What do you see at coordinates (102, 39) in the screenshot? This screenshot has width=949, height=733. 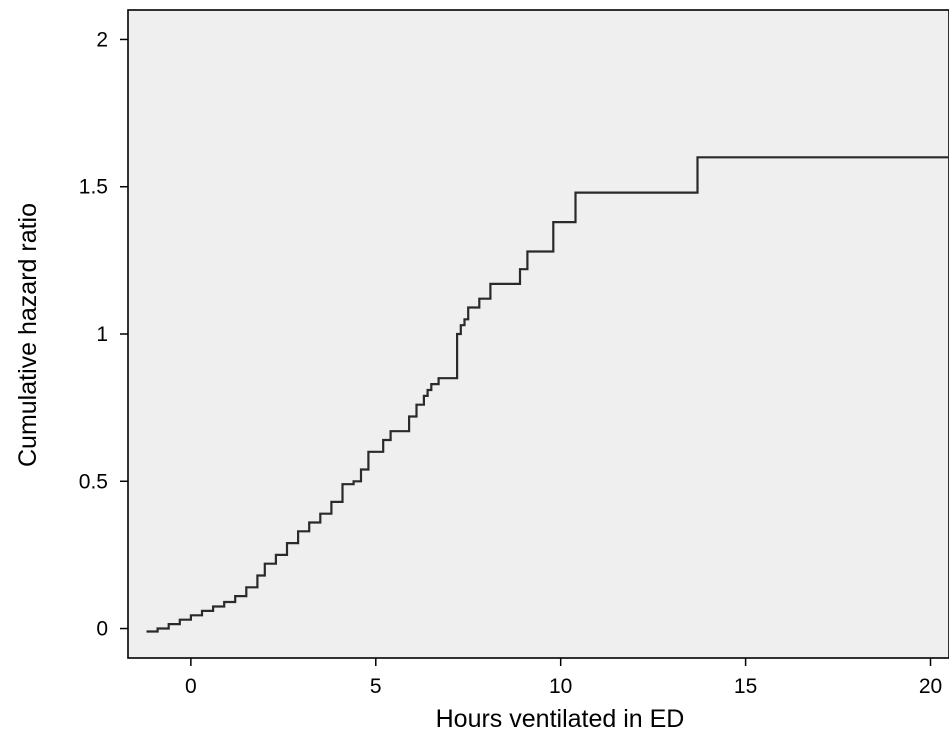 I see `y-tick-label: 2` at bounding box center [102, 39].